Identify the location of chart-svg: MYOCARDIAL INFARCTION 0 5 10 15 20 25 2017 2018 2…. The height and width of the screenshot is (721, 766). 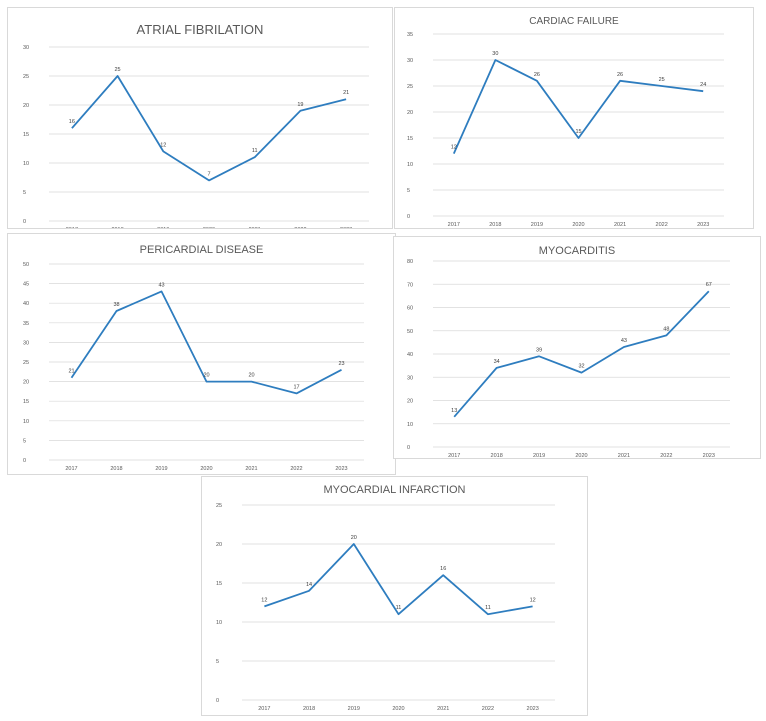
(385, 598).